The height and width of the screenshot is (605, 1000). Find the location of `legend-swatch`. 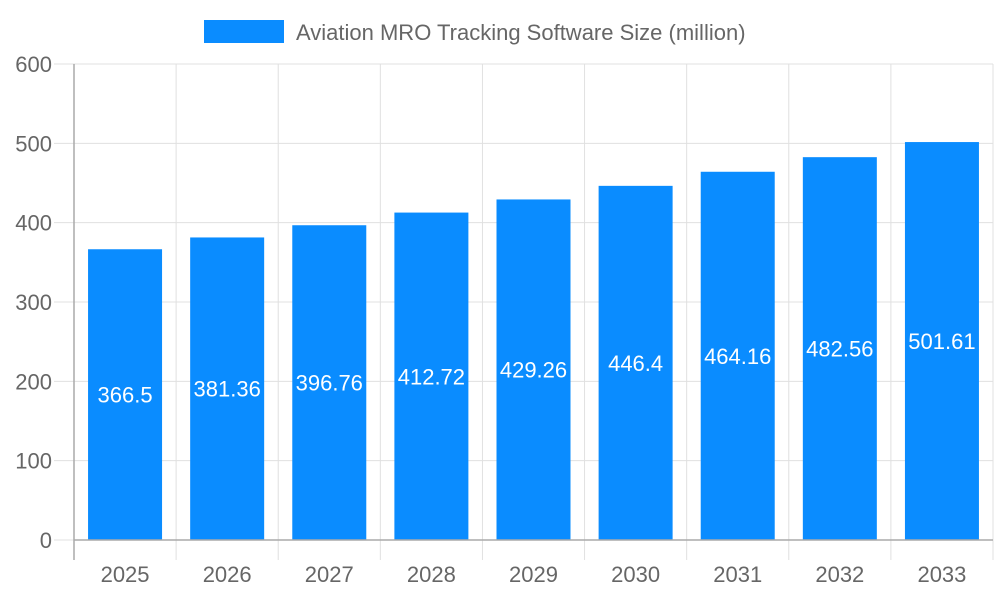

legend-swatch is located at coordinates (244, 31).